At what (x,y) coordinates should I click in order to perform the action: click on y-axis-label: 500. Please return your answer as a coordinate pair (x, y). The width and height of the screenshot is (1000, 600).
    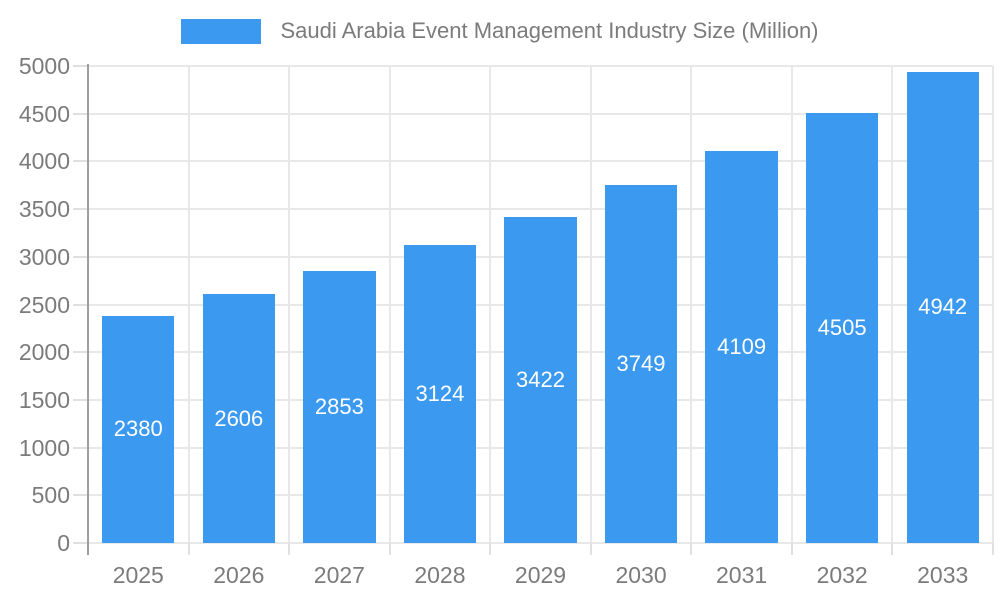
    Looking at the image, I should click on (50, 495).